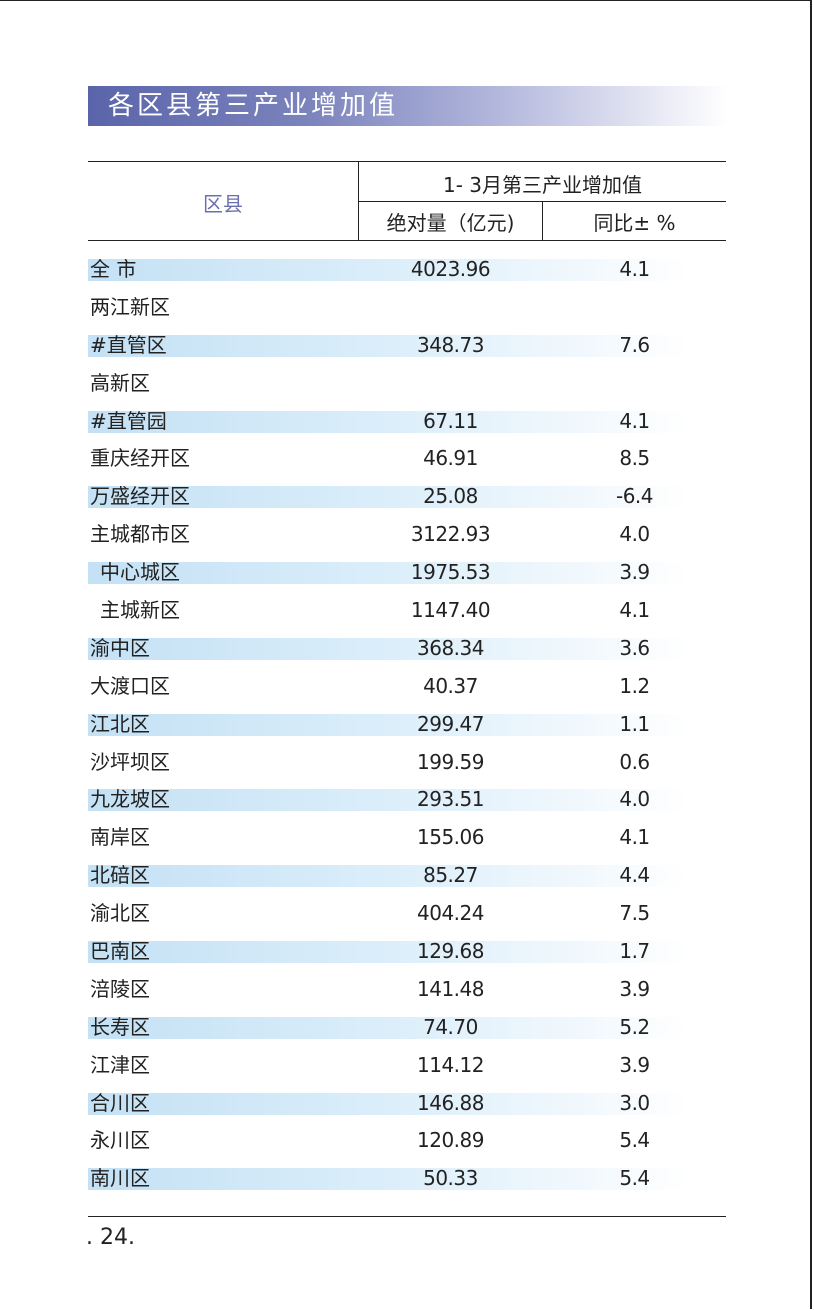 This screenshot has width=814, height=1311. I want to click on row-name: 北碚区, so click(120, 875).